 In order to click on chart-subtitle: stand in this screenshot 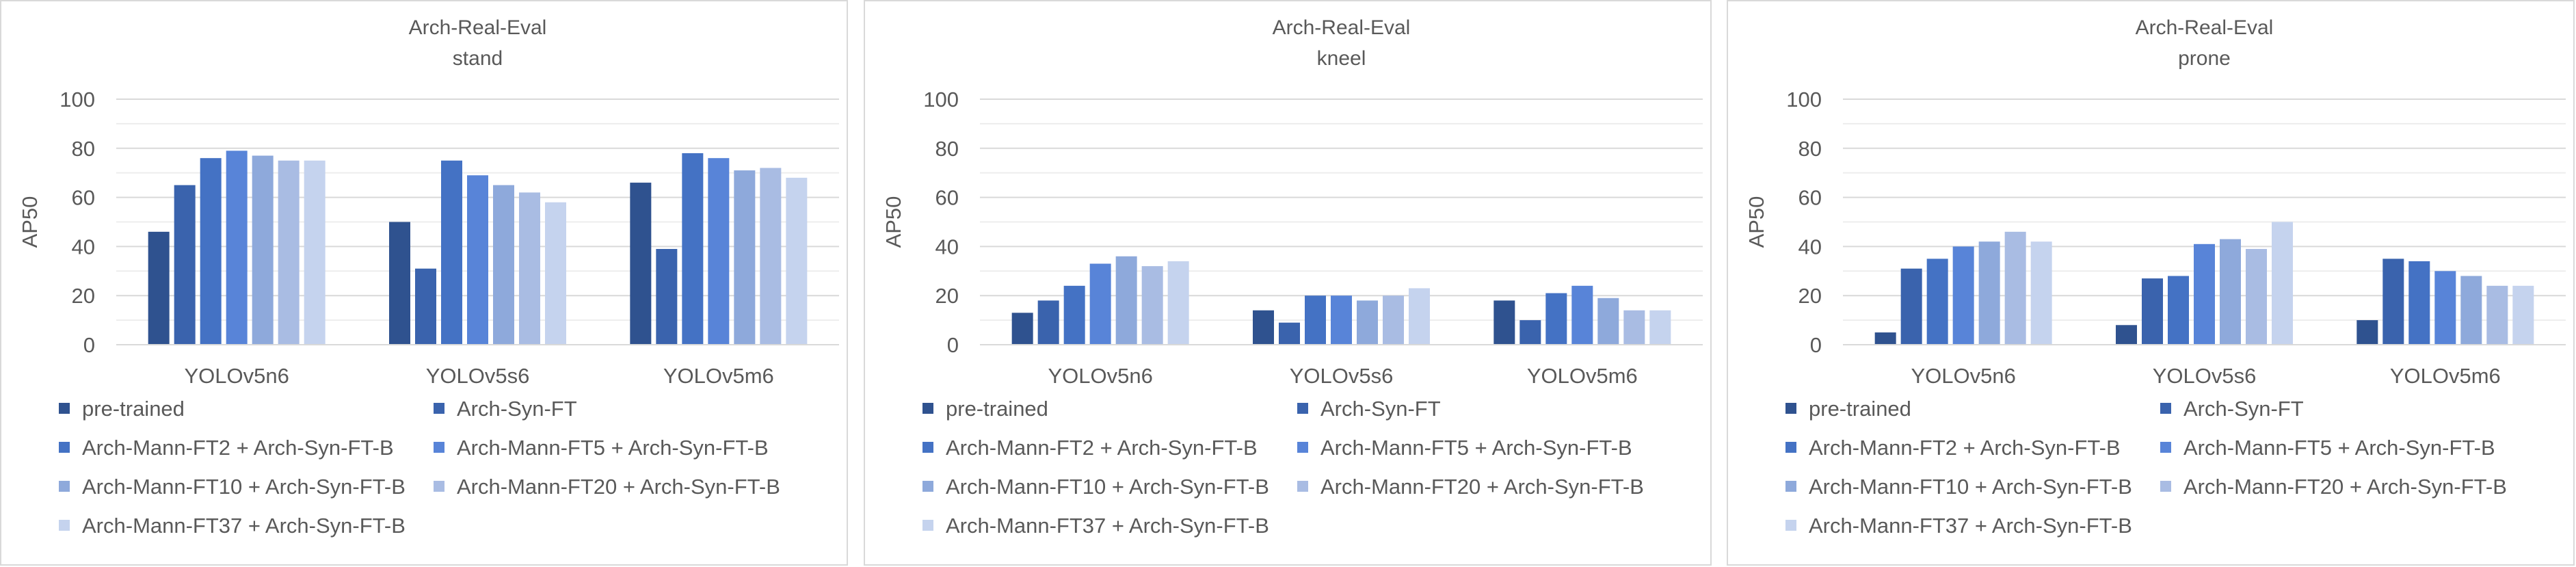, I will do `click(478, 58)`.